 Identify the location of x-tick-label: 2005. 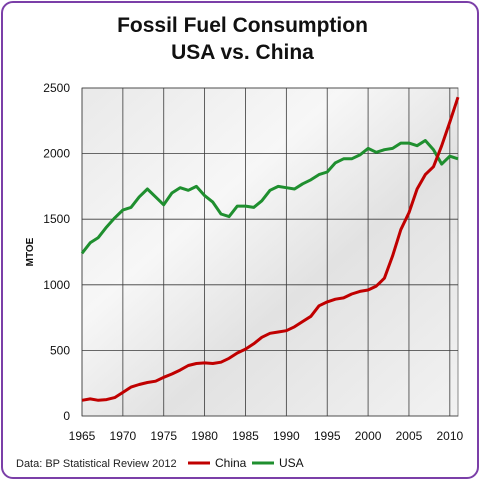
(409, 436).